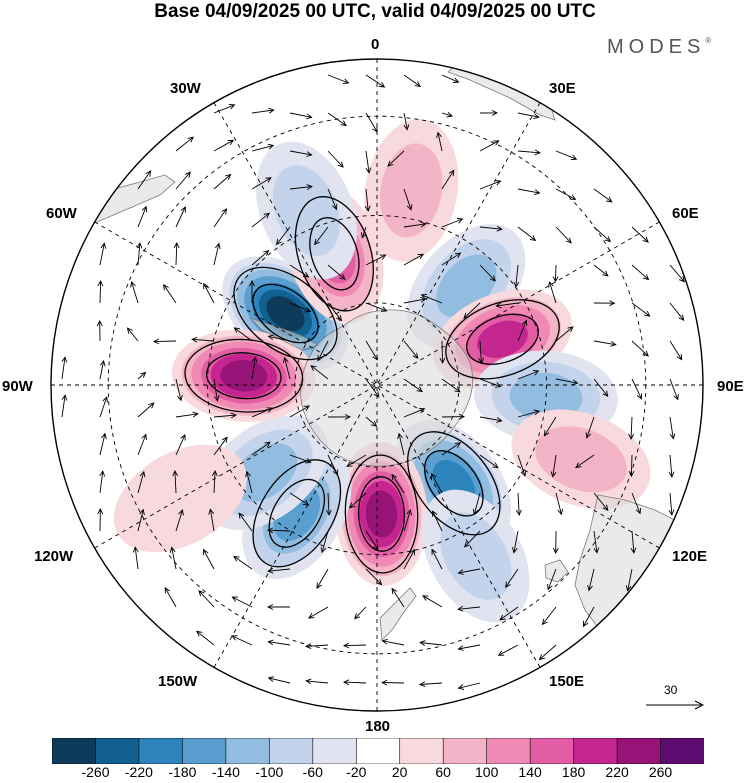 This screenshot has height=783, width=750. Describe the element at coordinates (178, 681) in the screenshot. I see `lon-label-150w: 150W` at that location.